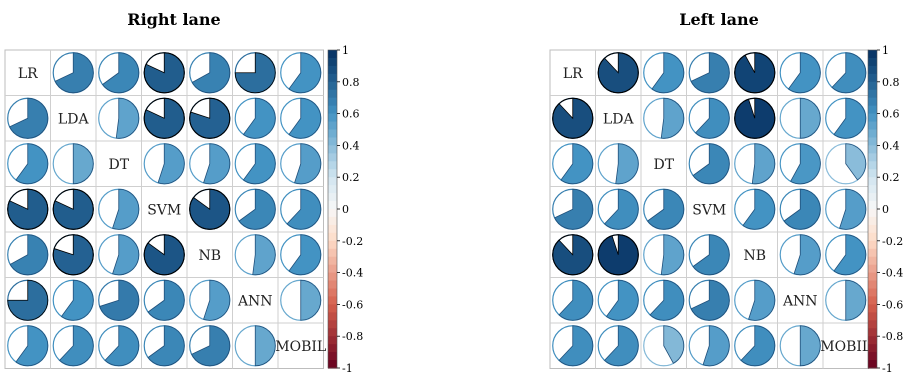 The image size is (904, 372). I want to click on right-lane-title: Right lane, so click(173, 19).